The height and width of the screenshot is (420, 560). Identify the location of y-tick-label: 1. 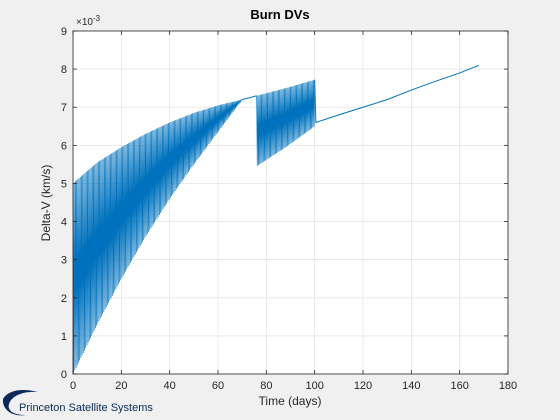
(64, 337).